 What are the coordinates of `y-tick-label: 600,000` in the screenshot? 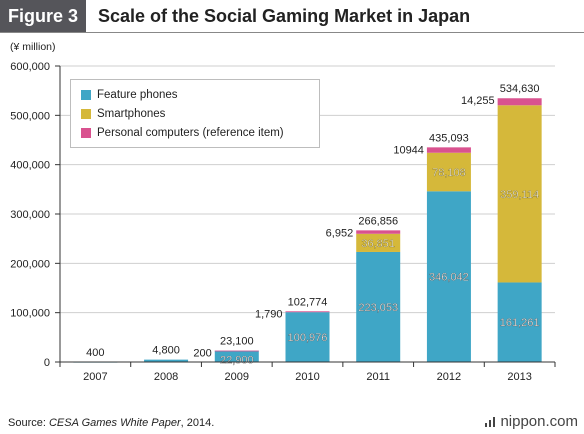 It's located at (30, 67).